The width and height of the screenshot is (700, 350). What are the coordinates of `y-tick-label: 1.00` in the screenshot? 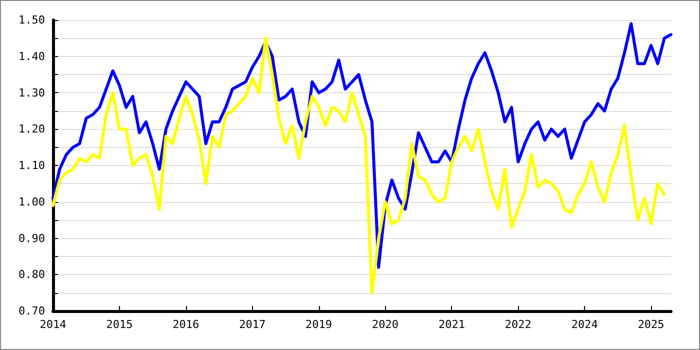 It's located at (31, 201).